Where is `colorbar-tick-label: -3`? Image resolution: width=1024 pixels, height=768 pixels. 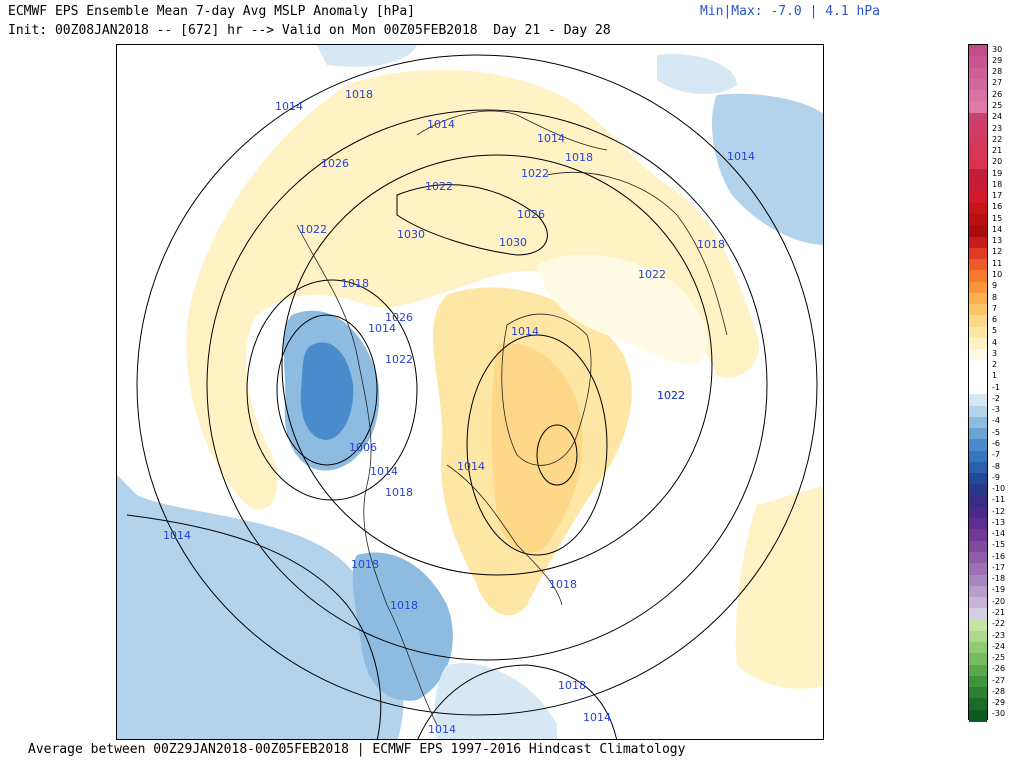 colorbar-tick-label: -3 is located at coordinates (996, 410).